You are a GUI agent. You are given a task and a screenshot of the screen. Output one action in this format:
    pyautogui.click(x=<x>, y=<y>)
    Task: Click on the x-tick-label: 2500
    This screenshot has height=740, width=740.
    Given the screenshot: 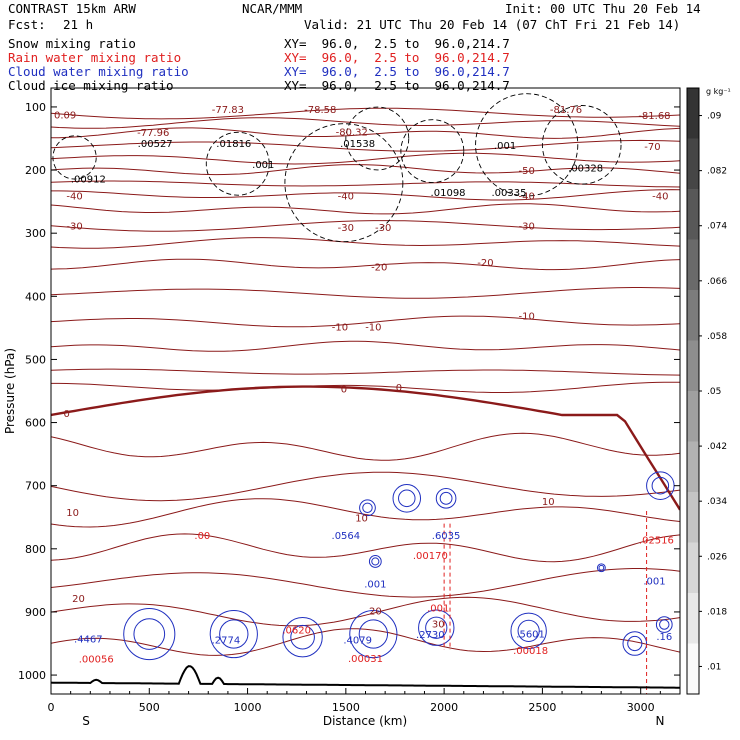 What is the action you would take?
    pyautogui.click(x=542, y=707)
    